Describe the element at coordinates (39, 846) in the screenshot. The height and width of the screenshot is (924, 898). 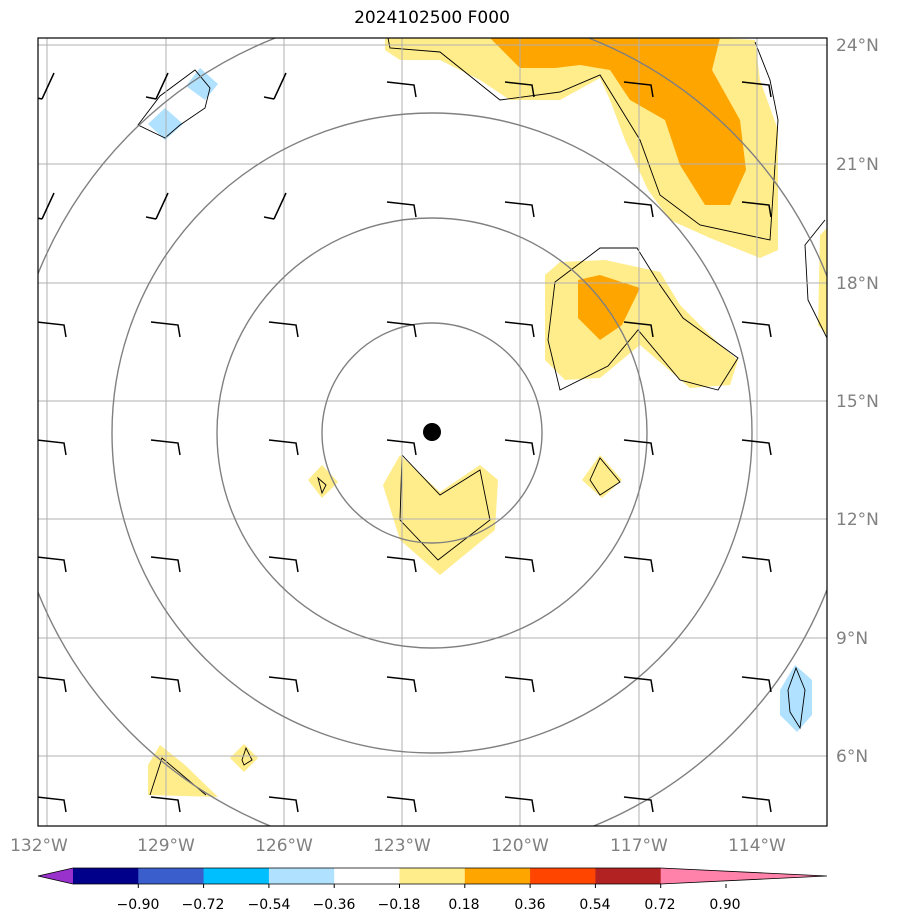
I see `lon-label: 132°W` at that location.